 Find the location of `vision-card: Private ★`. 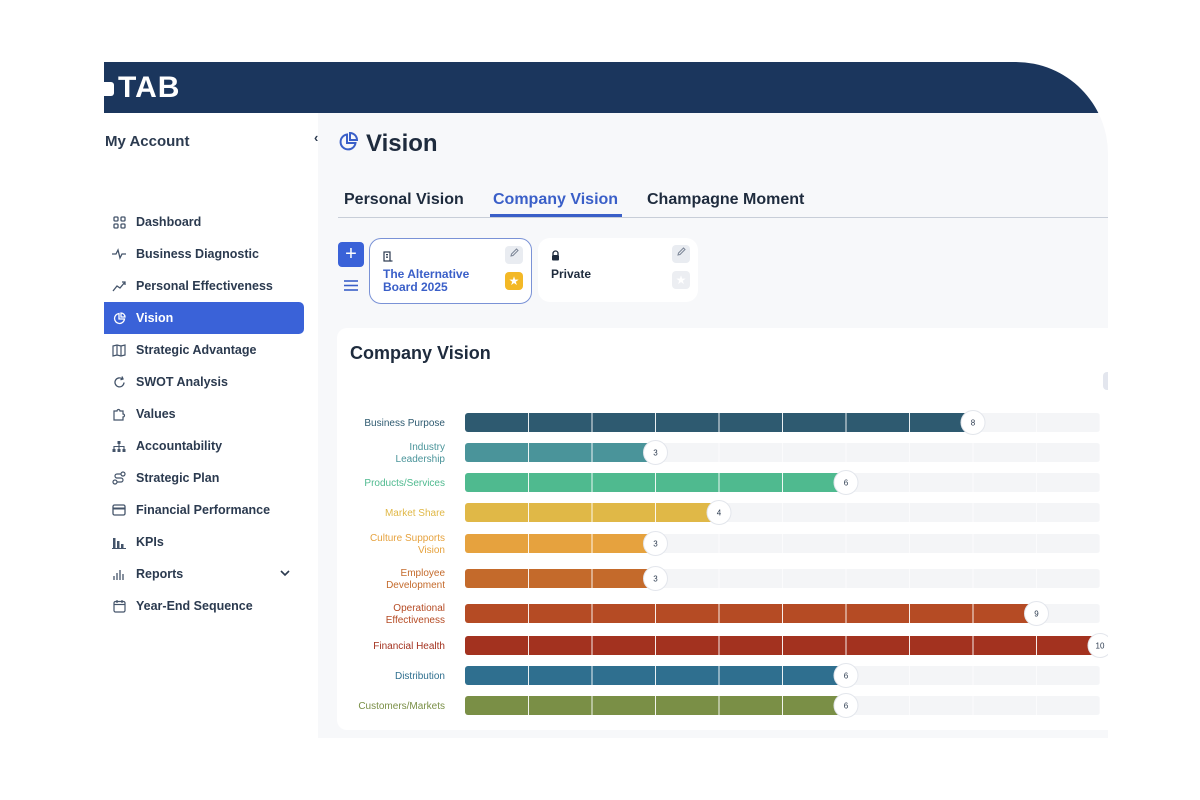

vision-card: Private ★ is located at coordinates (618, 270).